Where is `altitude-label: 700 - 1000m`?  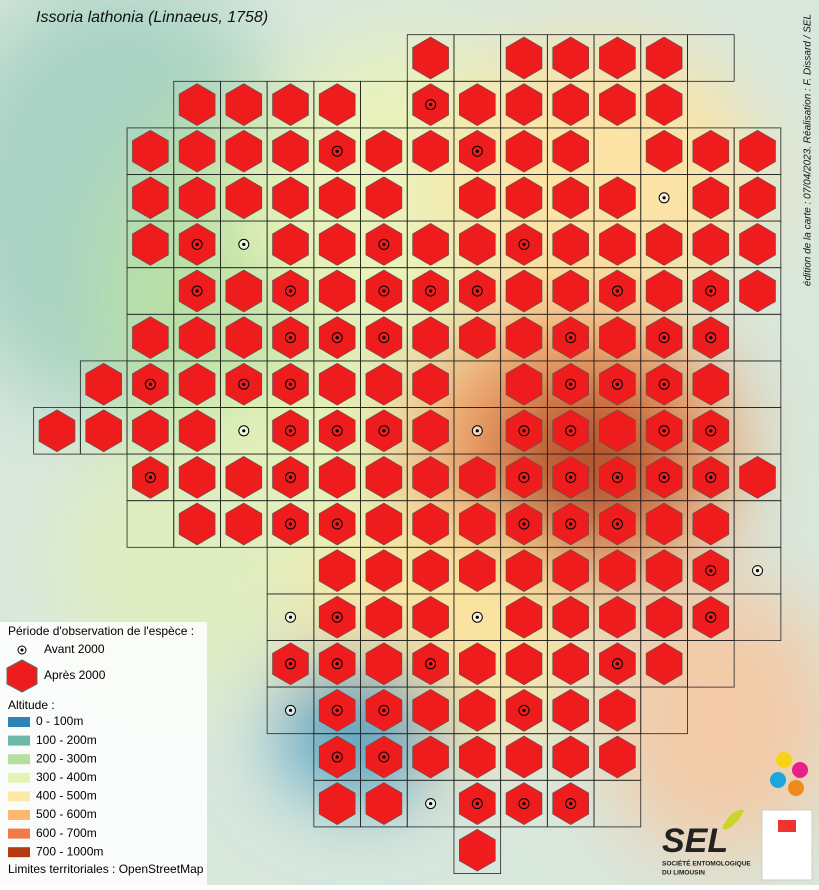 altitude-label: 700 - 1000m is located at coordinates (69, 851).